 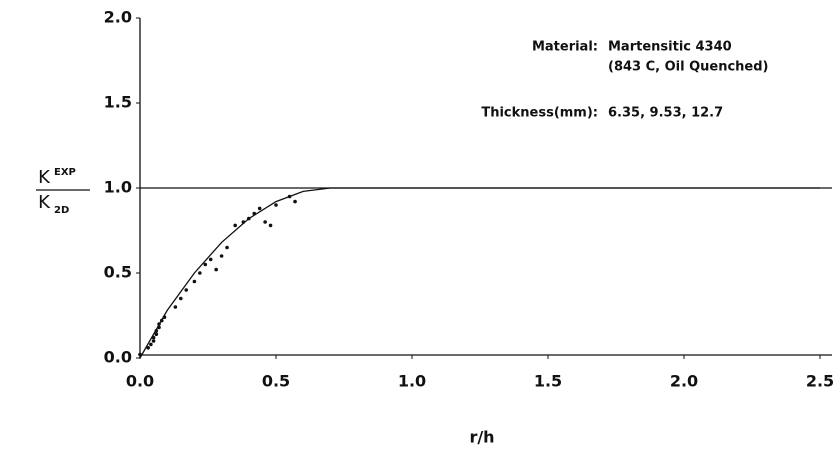 What do you see at coordinates (118, 17) in the screenshot?
I see `y-tick-label: 2.0` at bounding box center [118, 17].